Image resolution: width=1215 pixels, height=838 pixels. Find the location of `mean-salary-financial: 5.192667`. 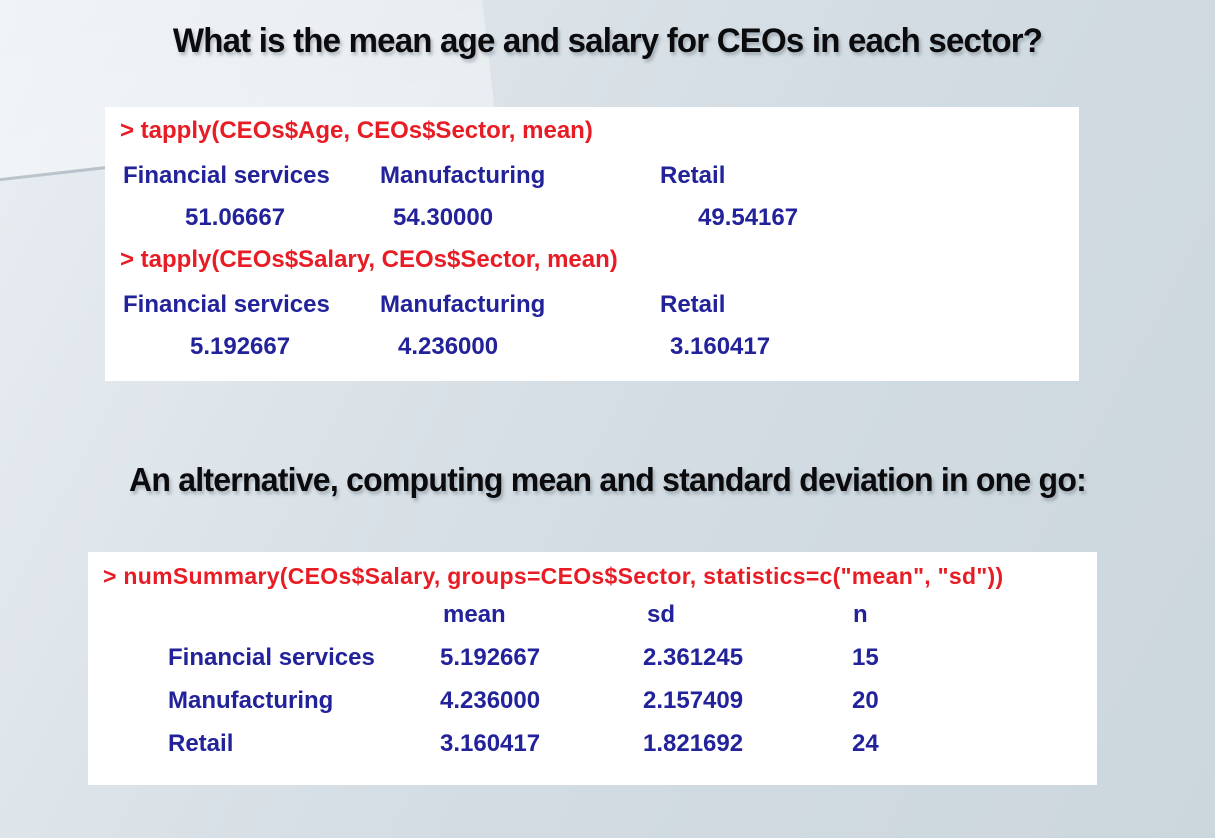

mean-salary-financial: 5.192667 is located at coordinates (240, 346).